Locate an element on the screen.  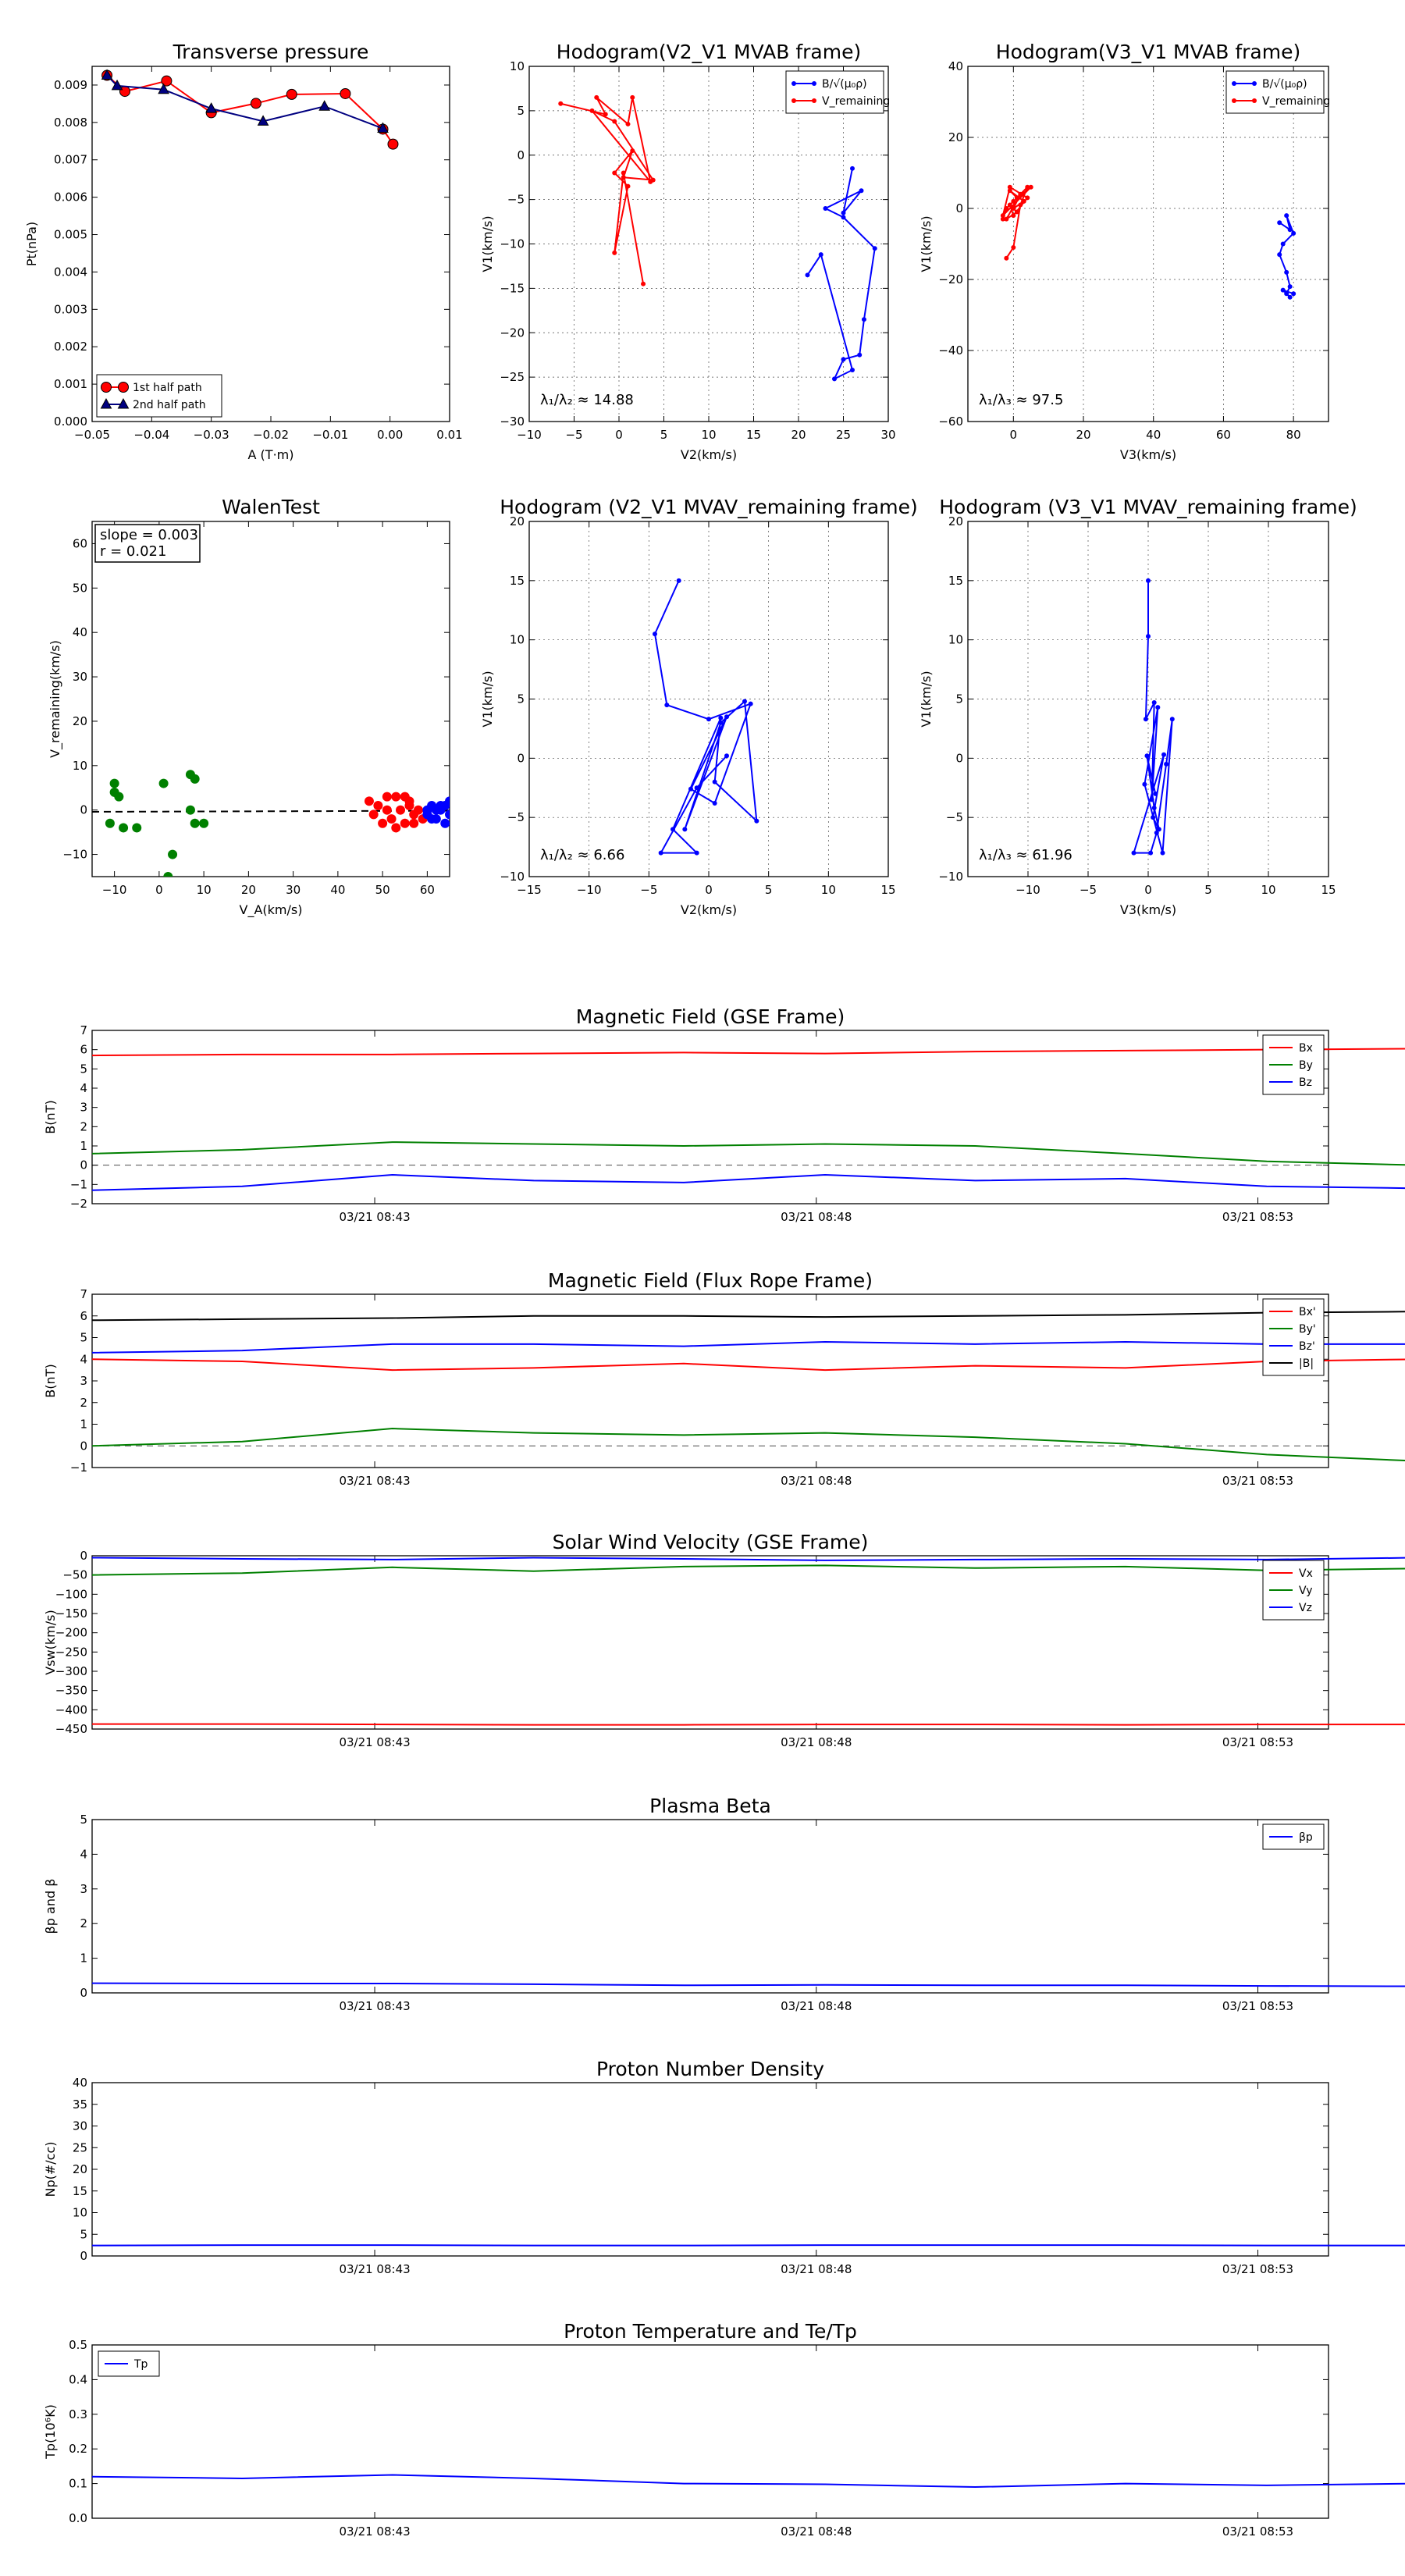
h2-legend-marker is located at coordinates (1254, 100).